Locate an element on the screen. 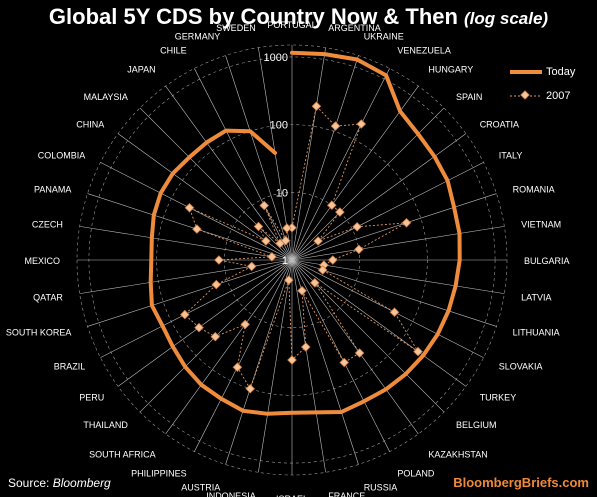  legend-label-2007: 2007 is located at coordinates (558, 96).